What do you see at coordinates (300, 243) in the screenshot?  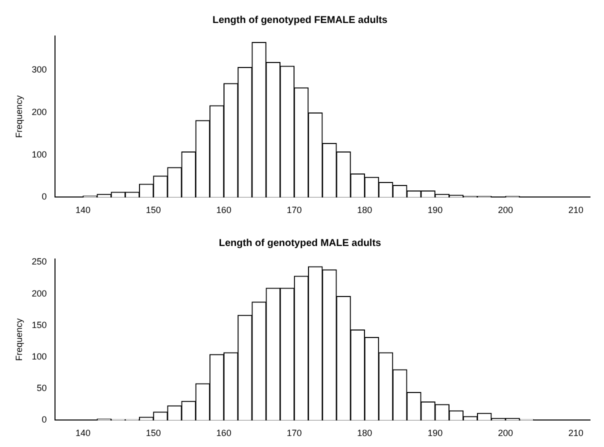 I see `chart-title: Length of genotyped MALE adults` at bounding box center [300, 243].